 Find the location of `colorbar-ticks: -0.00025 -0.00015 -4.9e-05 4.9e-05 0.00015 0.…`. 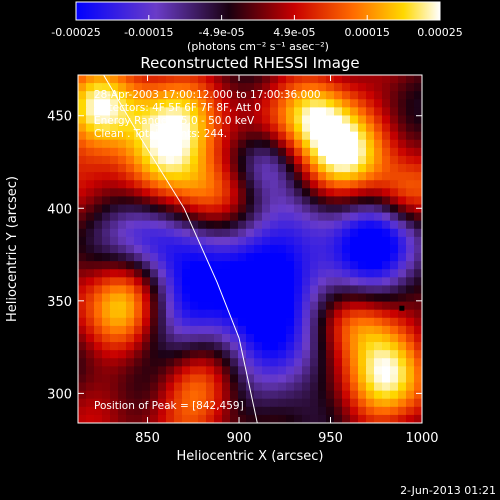

colorbar-ticks: -0.00025 -0.00015 -4.9e-05 4.9e-05 0.00015 0.… is located at coordinates (257, 27).